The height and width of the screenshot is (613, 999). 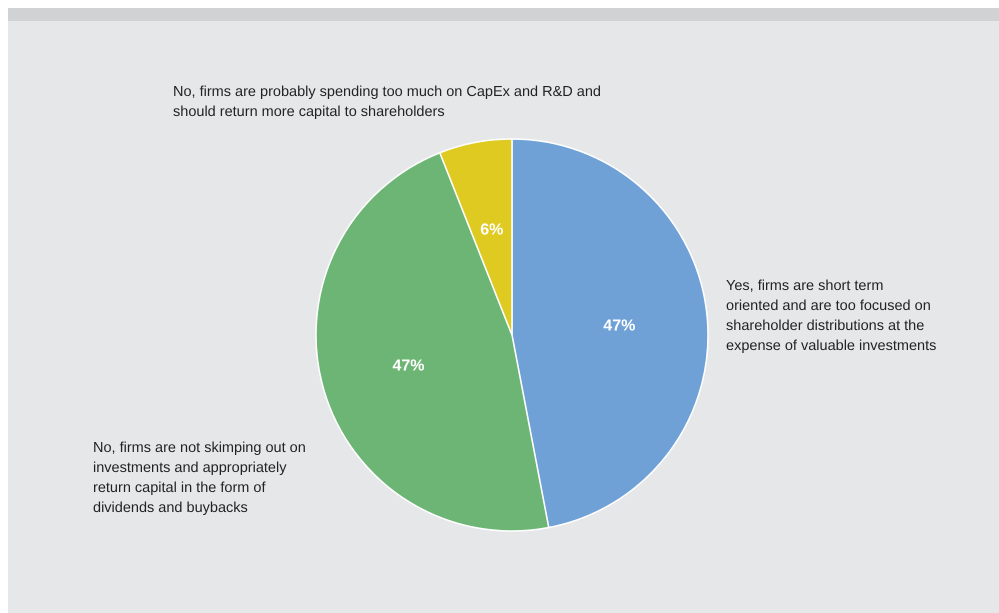 I want to click on slice-label: Yes, firms are short term oriented and are too focused on shareholder distributions at the expense of valuable investments, so click(x=831, y=316).